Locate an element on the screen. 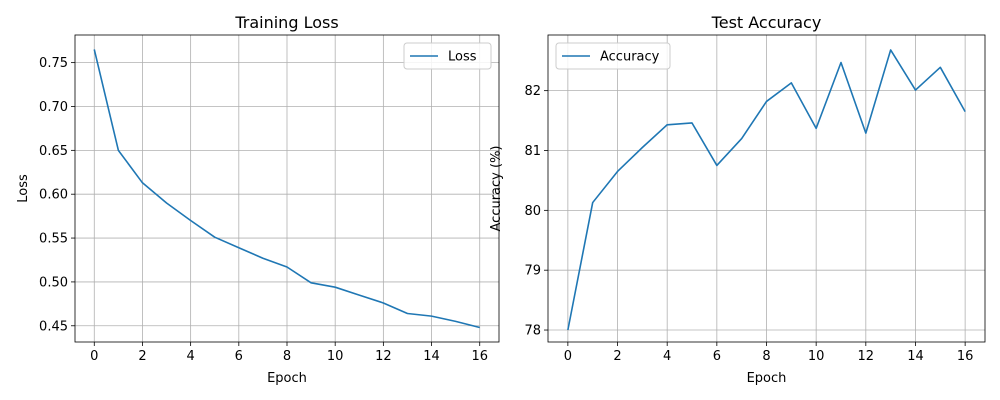 This screenshot has width=1000, height=400. y-tick-label: 80 is located at coordinates (532, 211).